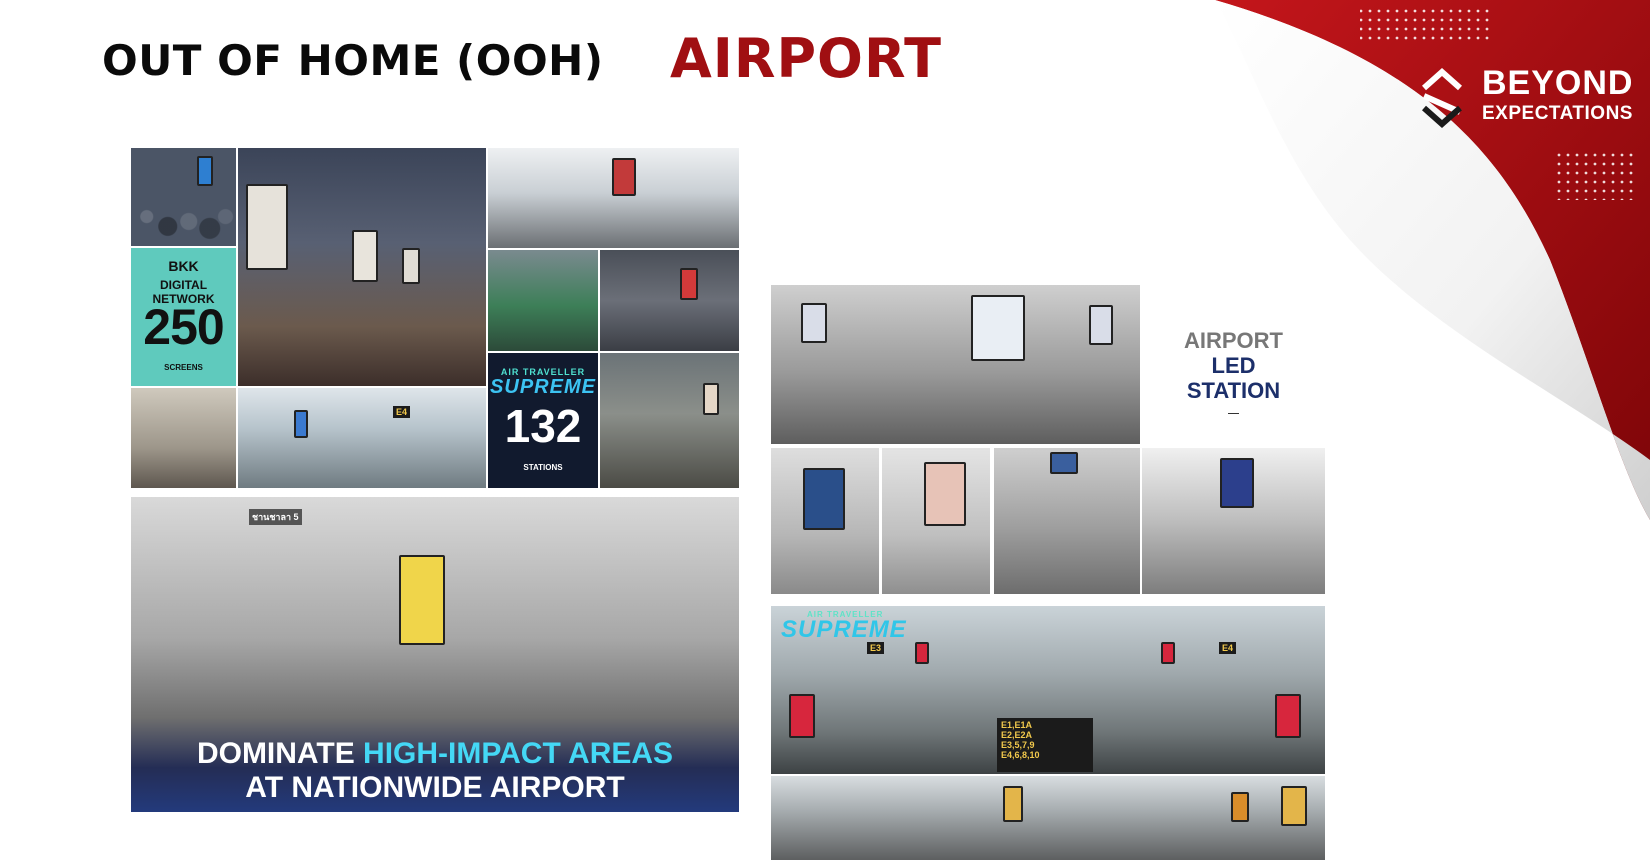  Describe the element at coordinates (669, 420) in the screenshot. I see `photo-concourse` at that location.